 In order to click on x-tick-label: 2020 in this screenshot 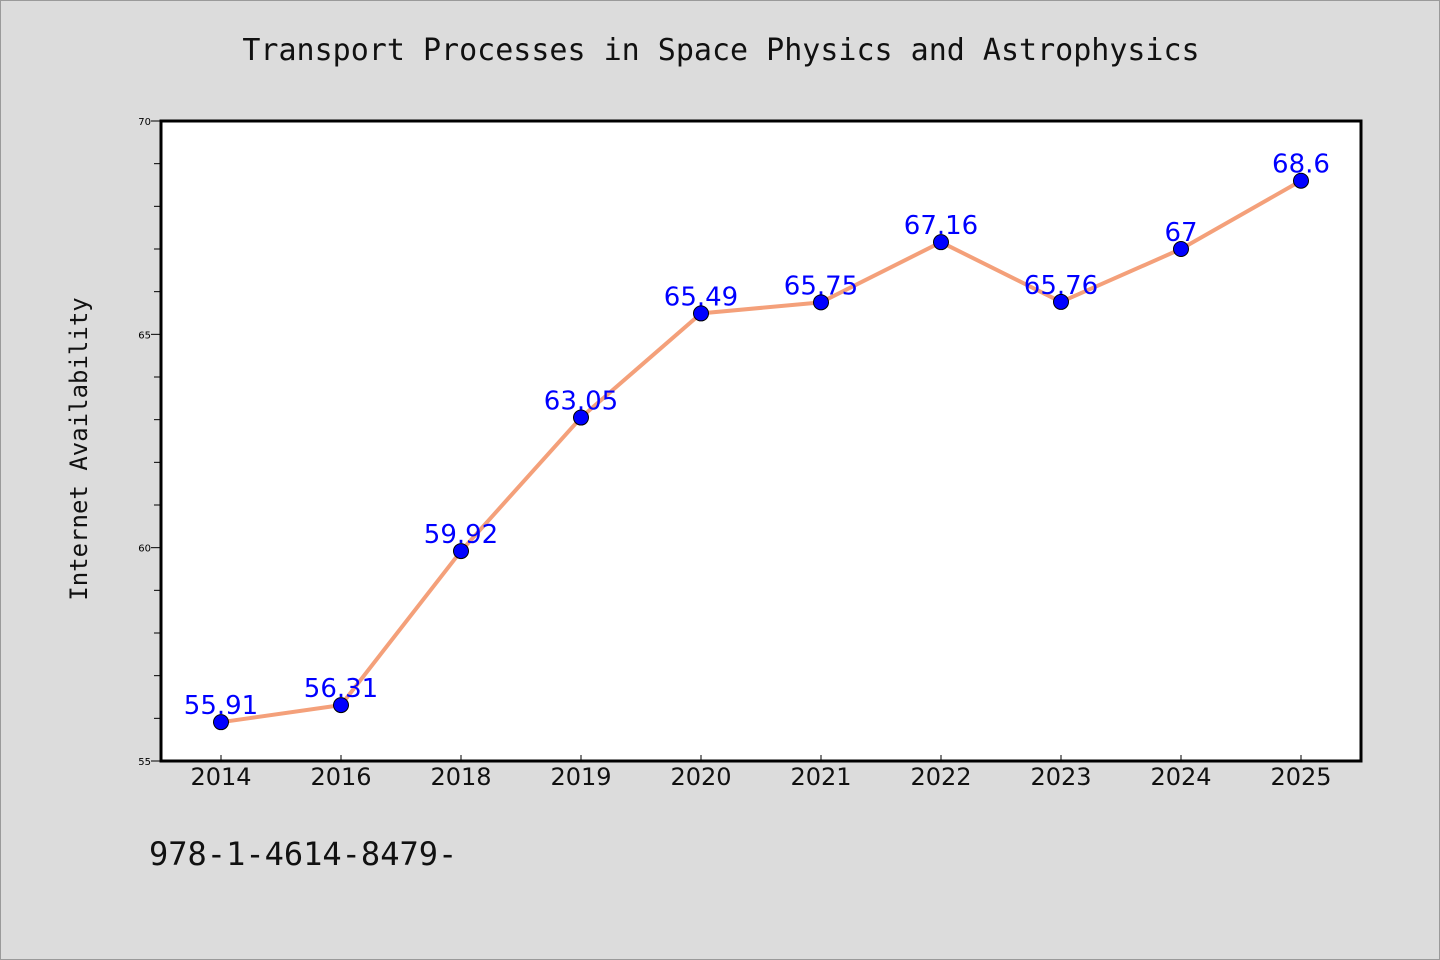, I will do `click(700, 777)`.